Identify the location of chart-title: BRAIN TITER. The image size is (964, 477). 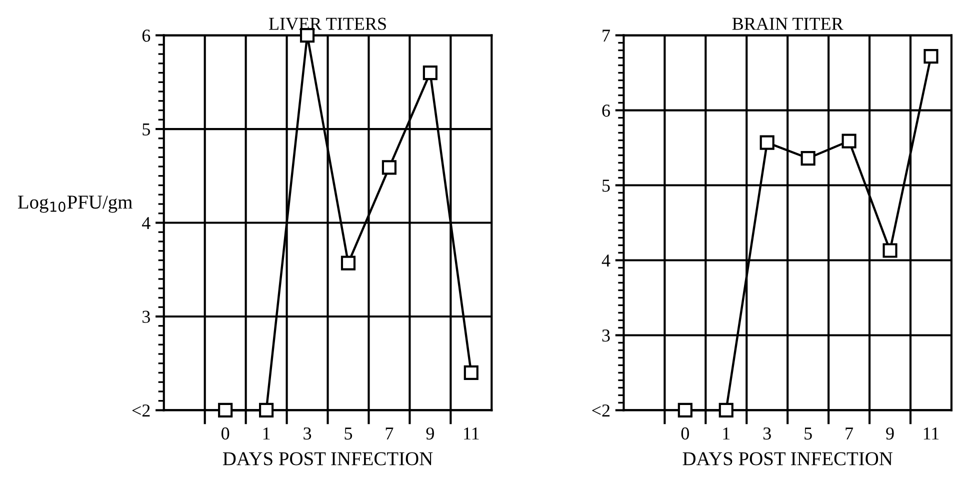
(788, 24).